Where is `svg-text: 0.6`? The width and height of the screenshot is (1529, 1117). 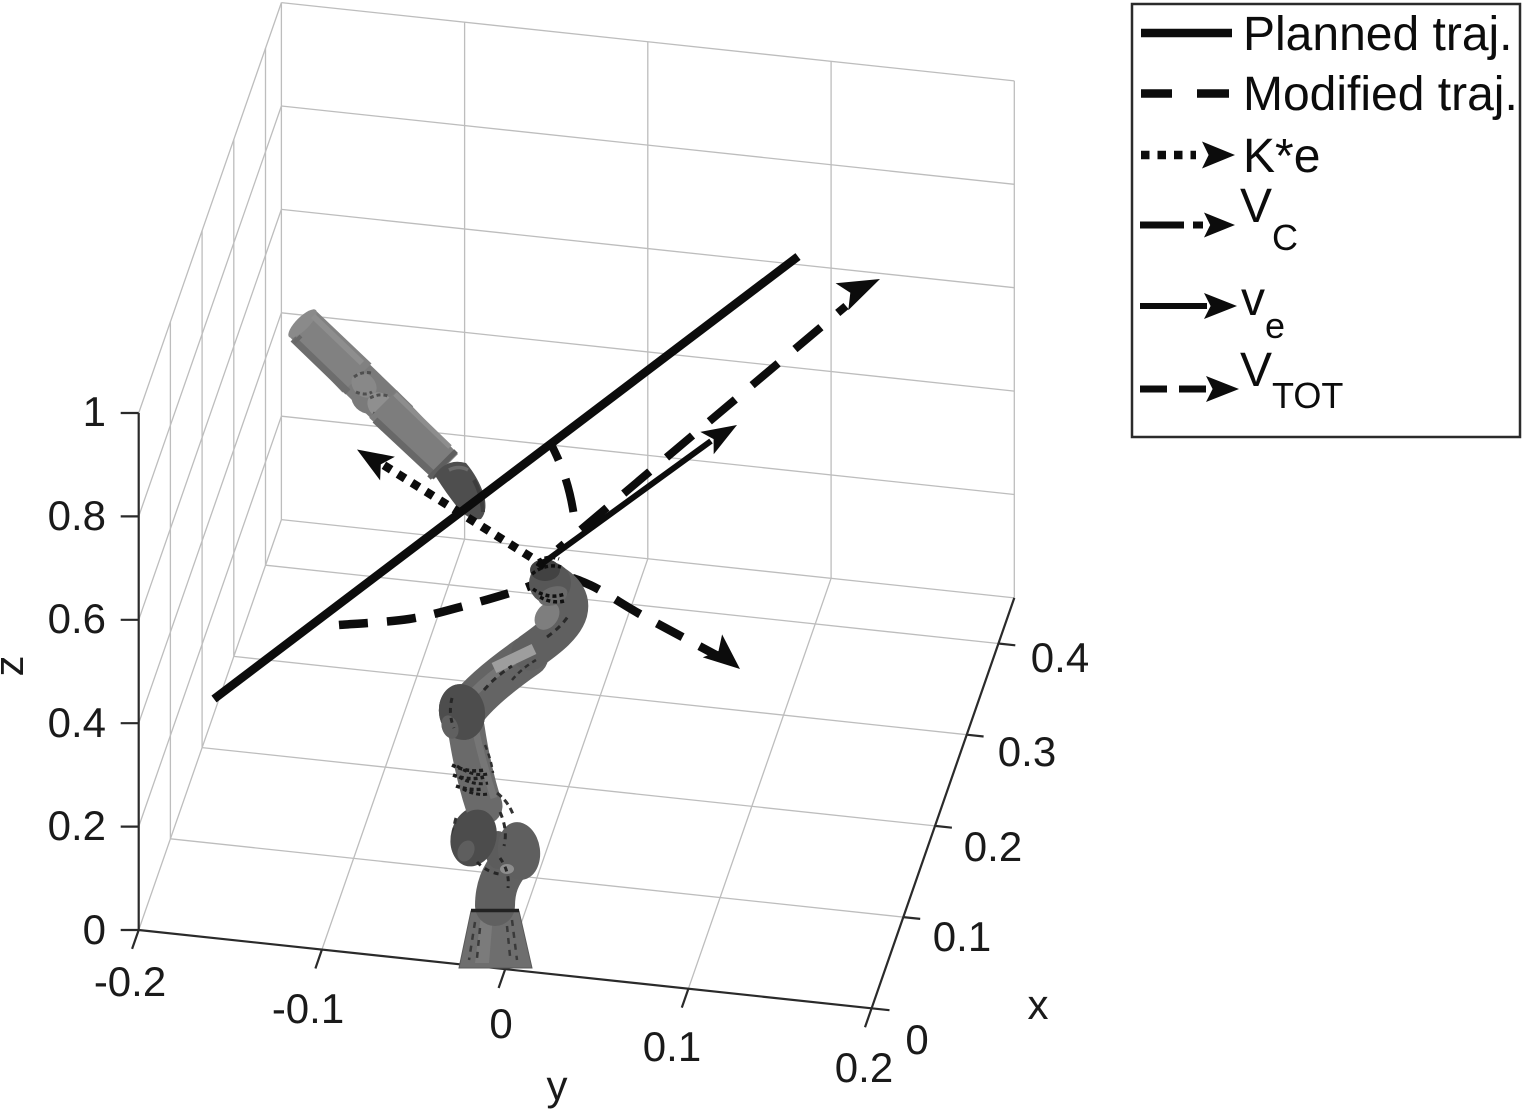 svg-text: 0.6 is located at coordinates (77, 618).